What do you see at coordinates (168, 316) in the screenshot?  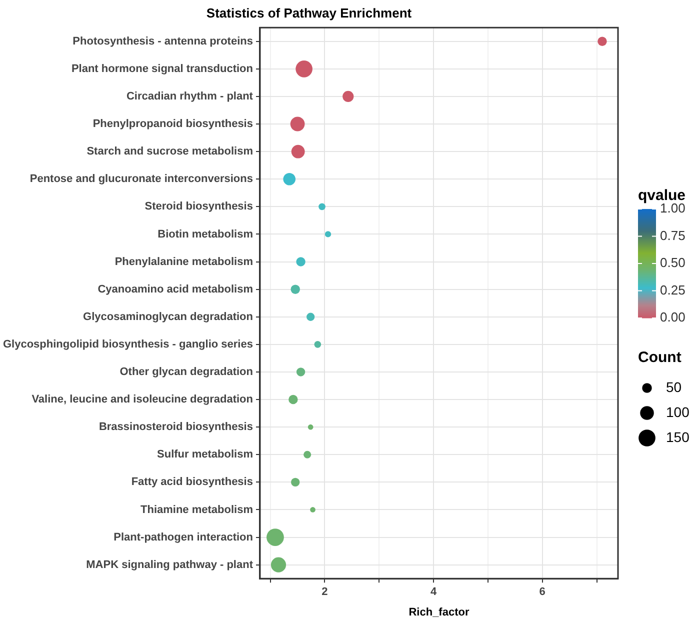 I see `y-tick-label: Glycosaminoglycan degradation` at bounding box center [168, 316].